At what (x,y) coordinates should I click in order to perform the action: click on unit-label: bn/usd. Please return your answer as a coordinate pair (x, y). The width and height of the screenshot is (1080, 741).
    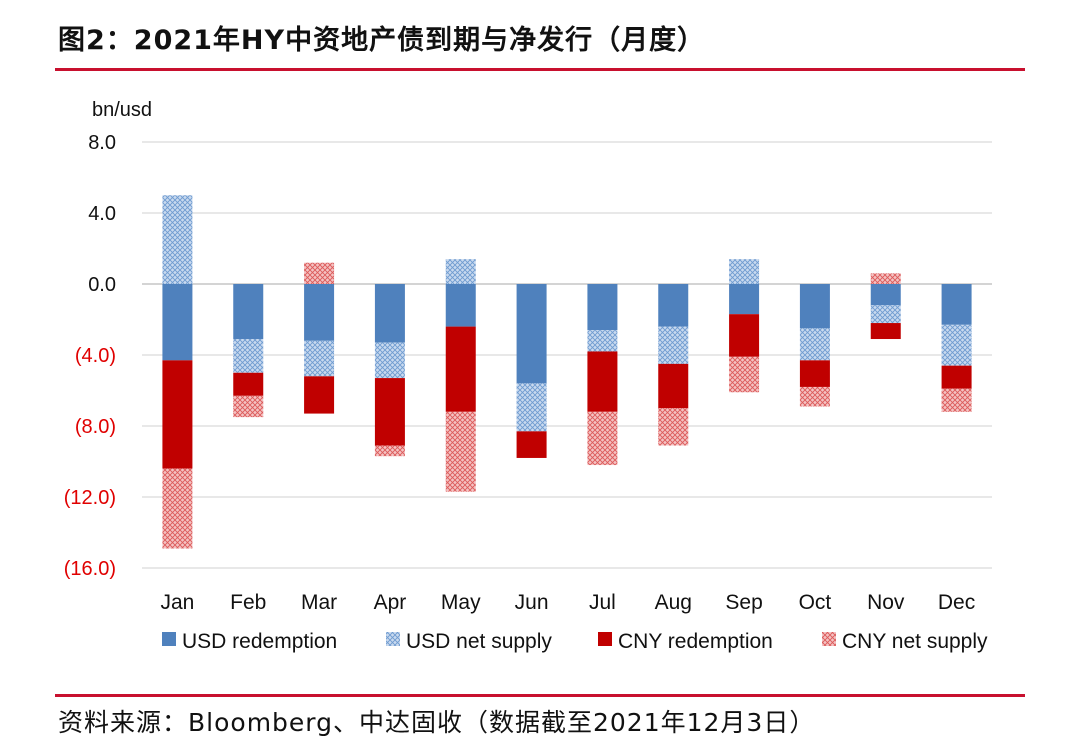
    Looking at the image, I should click on (122, 110).